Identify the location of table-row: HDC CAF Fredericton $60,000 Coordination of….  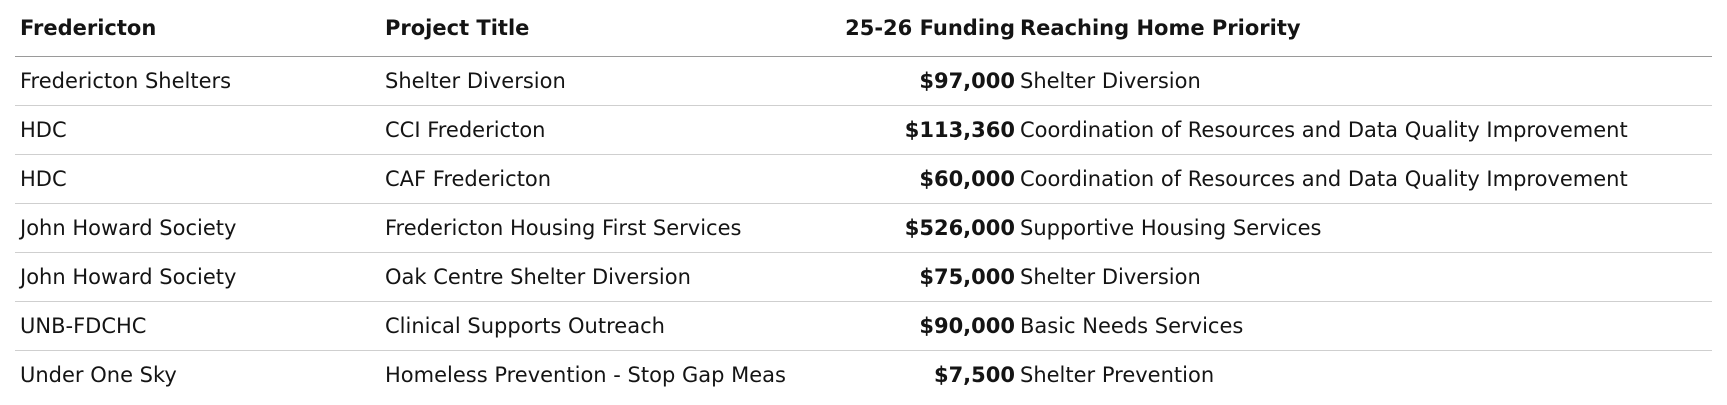
(863, 179).